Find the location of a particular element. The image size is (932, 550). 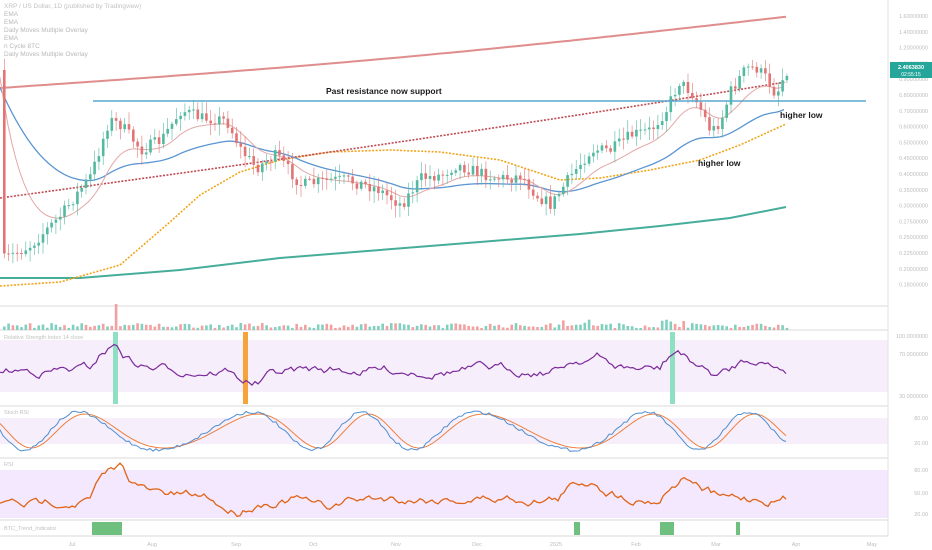

rsi-highlight-green is located at coordinates (672, 368).